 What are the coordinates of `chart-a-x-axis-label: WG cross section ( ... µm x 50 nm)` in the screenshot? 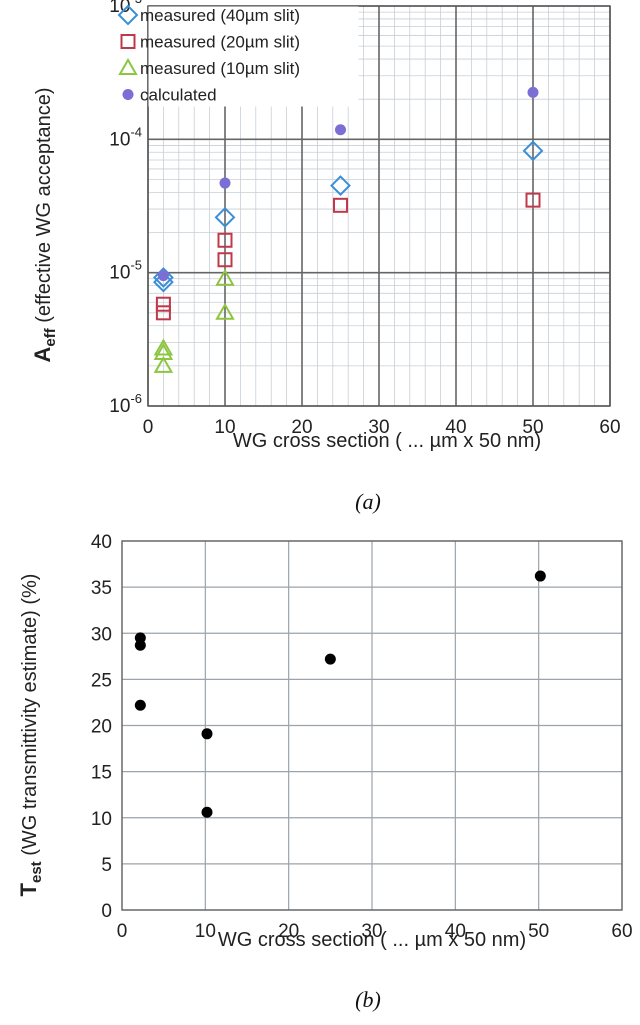 It's located at (387, 441).